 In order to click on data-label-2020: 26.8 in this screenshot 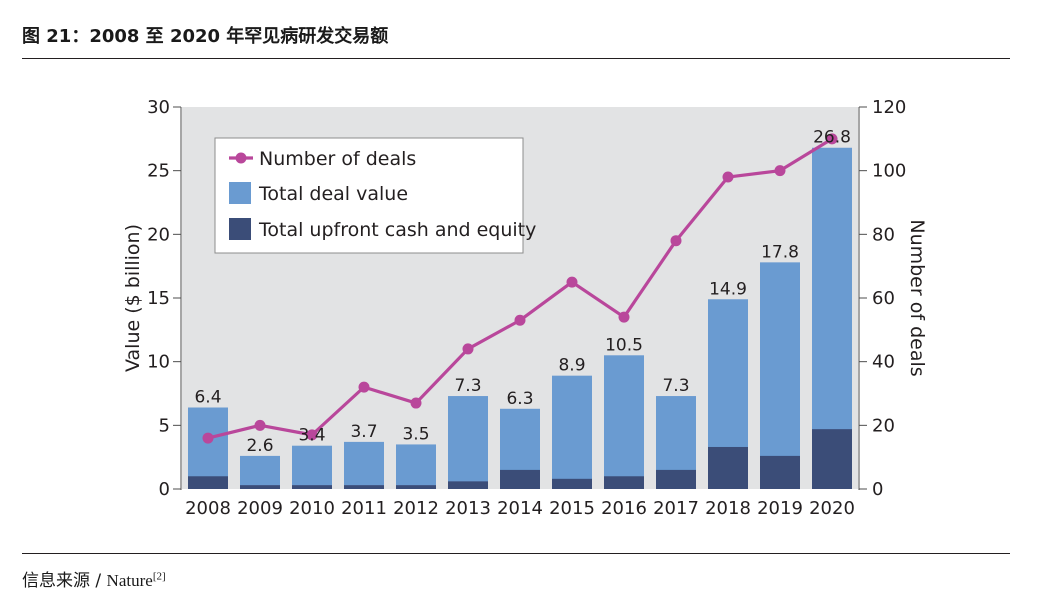, I will do `click(832, 138)`.